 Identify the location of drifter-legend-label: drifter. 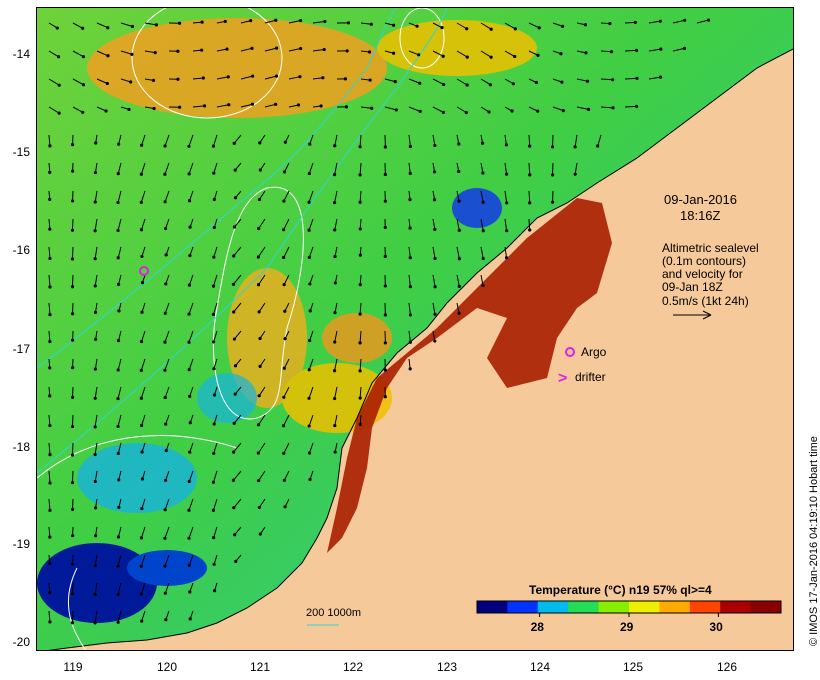
(590, 377).